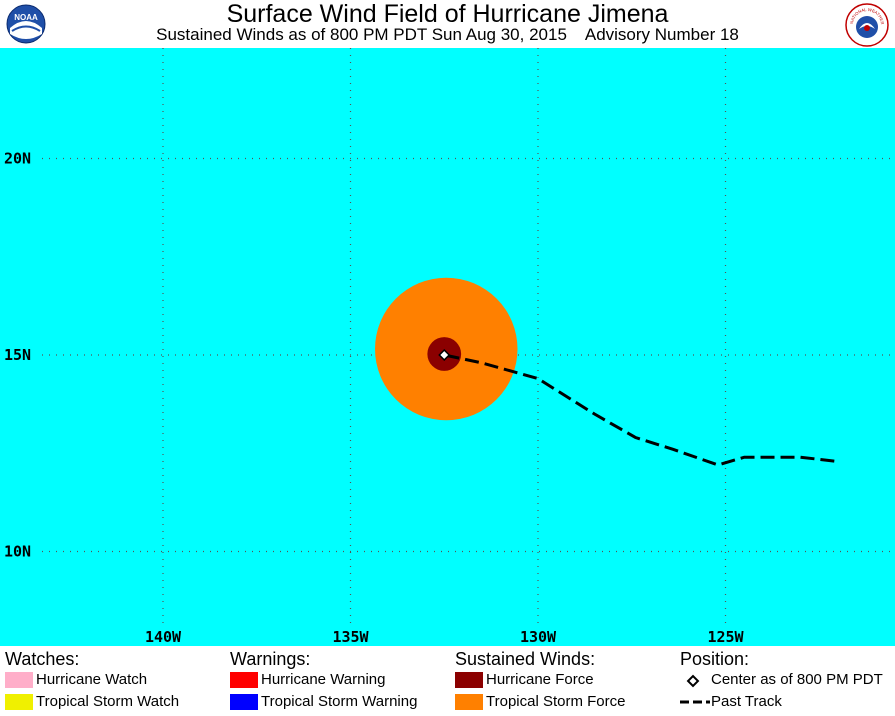  I want to click on hurricane-force-label: Hurricane Force, so click(540, 679).